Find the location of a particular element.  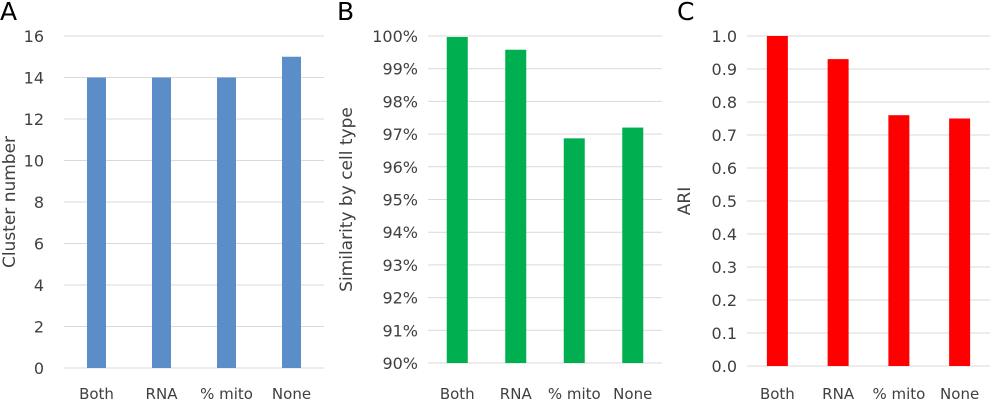

y-tick-label: 2 is located at coordinates (39, 327).